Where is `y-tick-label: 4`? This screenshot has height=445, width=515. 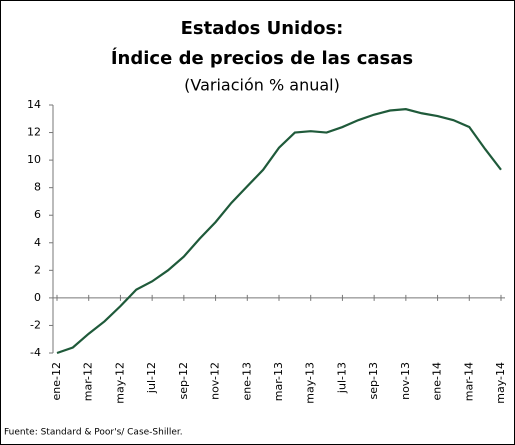 y-tick-label: 4 is located at coordinates (37, 242).